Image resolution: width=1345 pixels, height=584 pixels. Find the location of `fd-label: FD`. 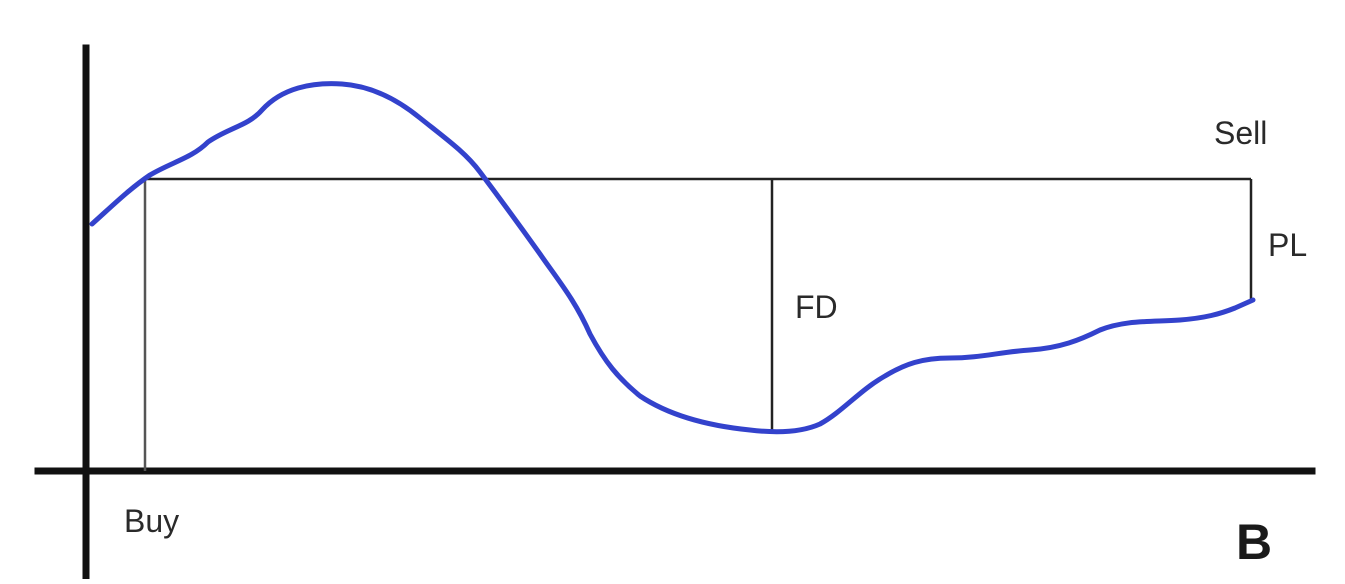

fd-label: FD is located at coordinates (816, 307).